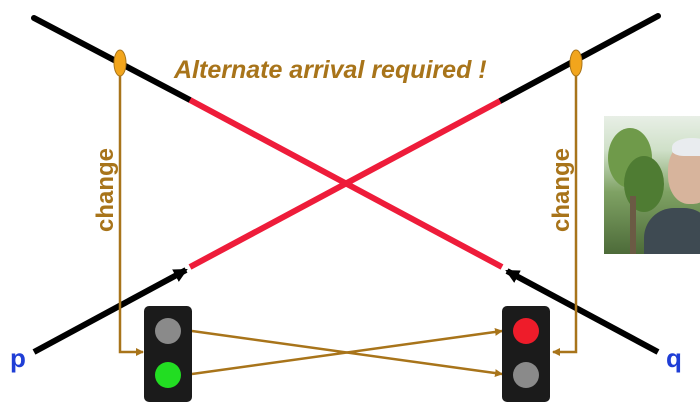  I want to click on signal-left-top-lamp, so click(168, 331).